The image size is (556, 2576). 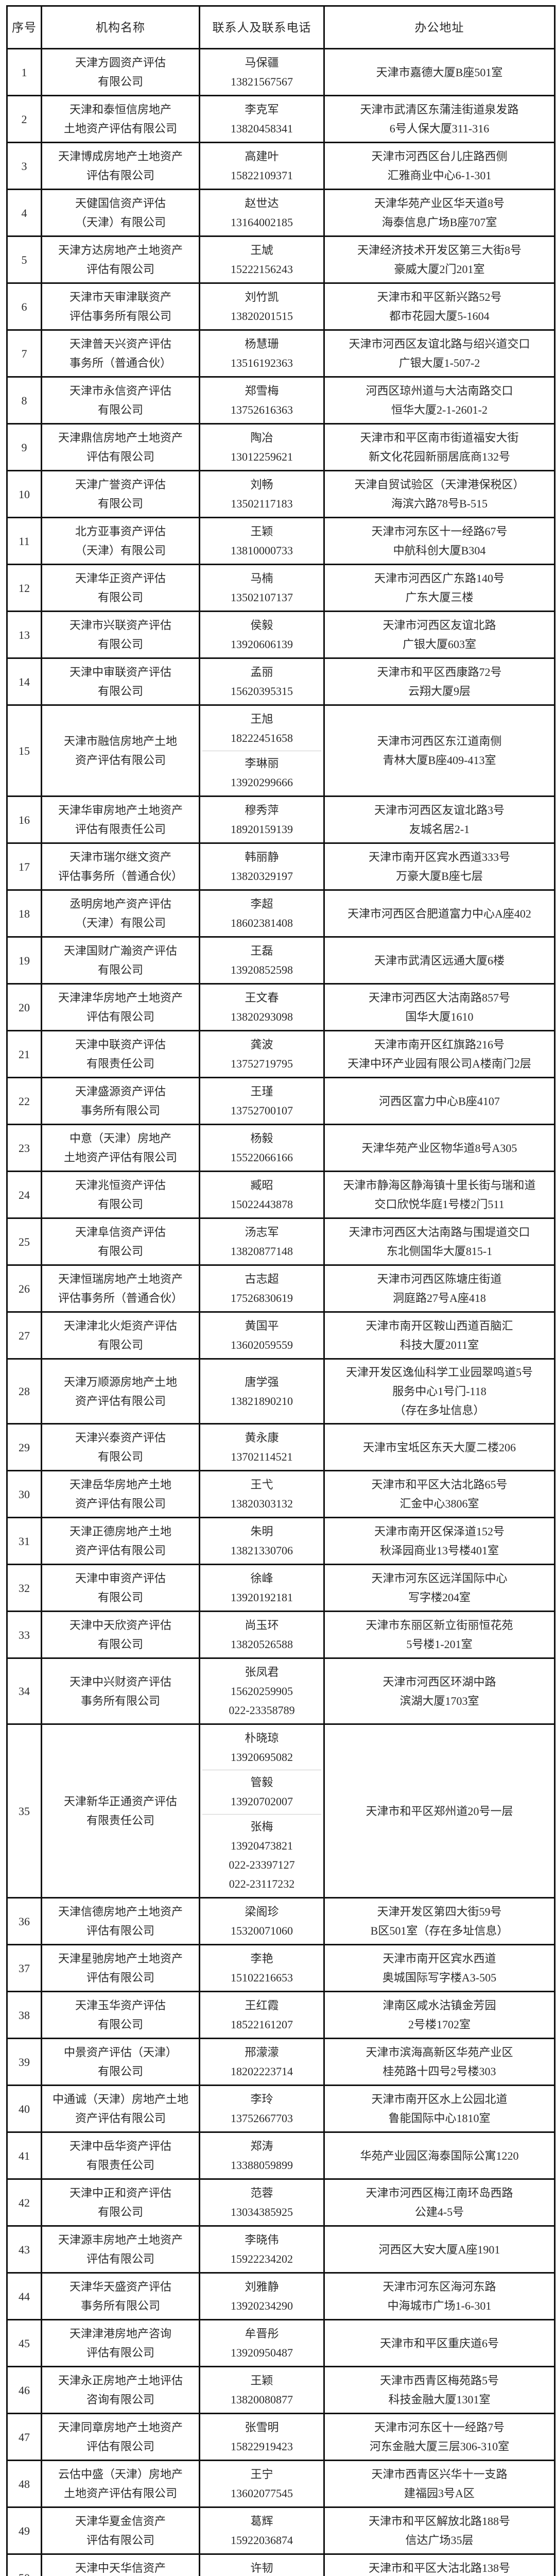 What do you see at coordinates (24, 447) in the screenshot?
I see `row-number-cell: 9` at bounding box center [24, 447].